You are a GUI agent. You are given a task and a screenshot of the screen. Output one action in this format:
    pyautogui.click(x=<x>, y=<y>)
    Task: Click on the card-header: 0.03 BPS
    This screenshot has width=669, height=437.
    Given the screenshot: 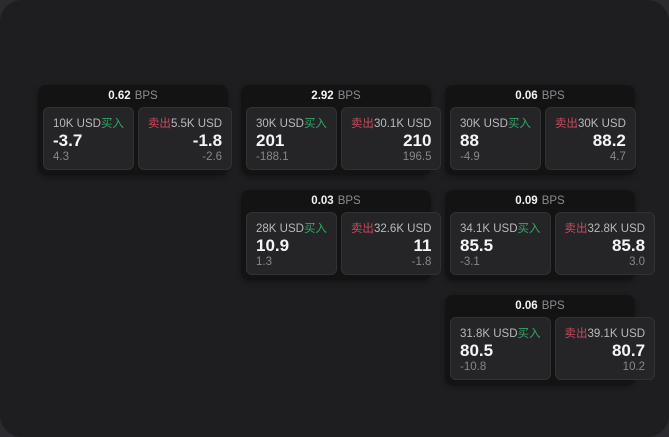 What is the action you would take?
    pyautogui.click(x=336, y=200)
    